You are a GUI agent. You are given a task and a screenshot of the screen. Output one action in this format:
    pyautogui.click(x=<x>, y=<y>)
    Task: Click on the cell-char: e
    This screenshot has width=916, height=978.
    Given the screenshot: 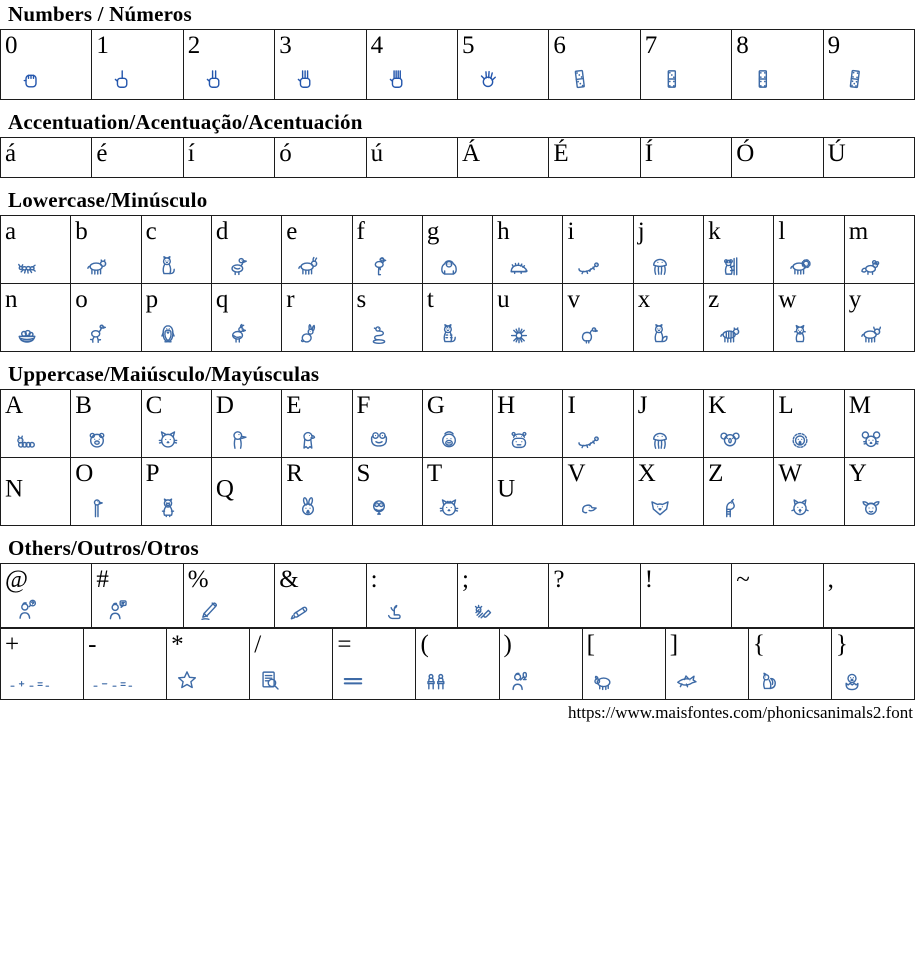 What is the action you would take?
    pyautogui.click(x=292, y=232)
    